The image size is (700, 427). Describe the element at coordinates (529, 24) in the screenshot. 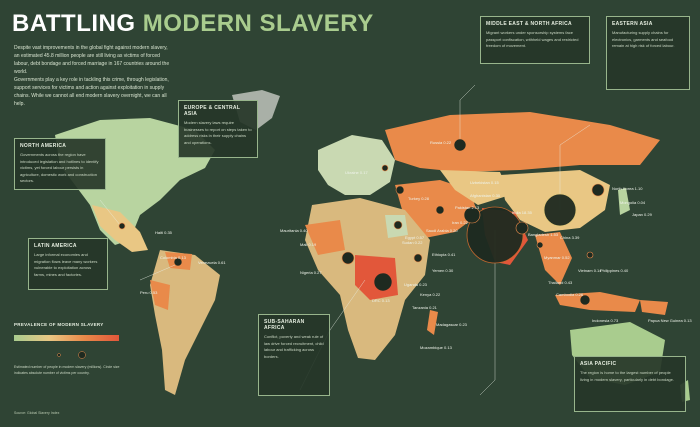

I see `box-title: MIDDLE EAST & NORTH AFRICA` at that location.